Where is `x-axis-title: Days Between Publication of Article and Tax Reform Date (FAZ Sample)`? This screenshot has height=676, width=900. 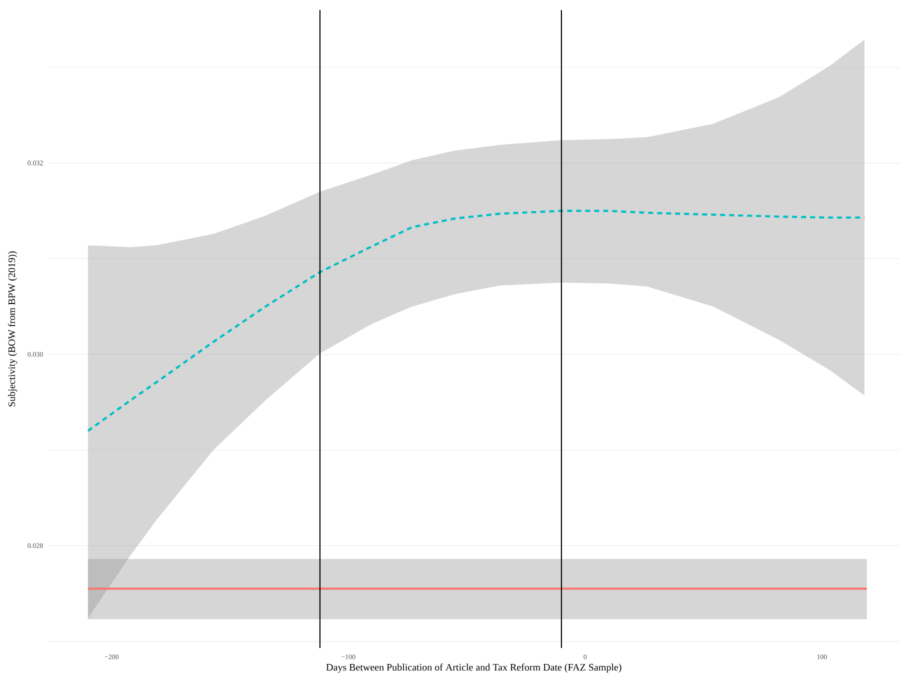
x-axis-title: Days Between Publication of Article and Tax Reform Date (FAZ Sample) is located at coordinates (474, 668).